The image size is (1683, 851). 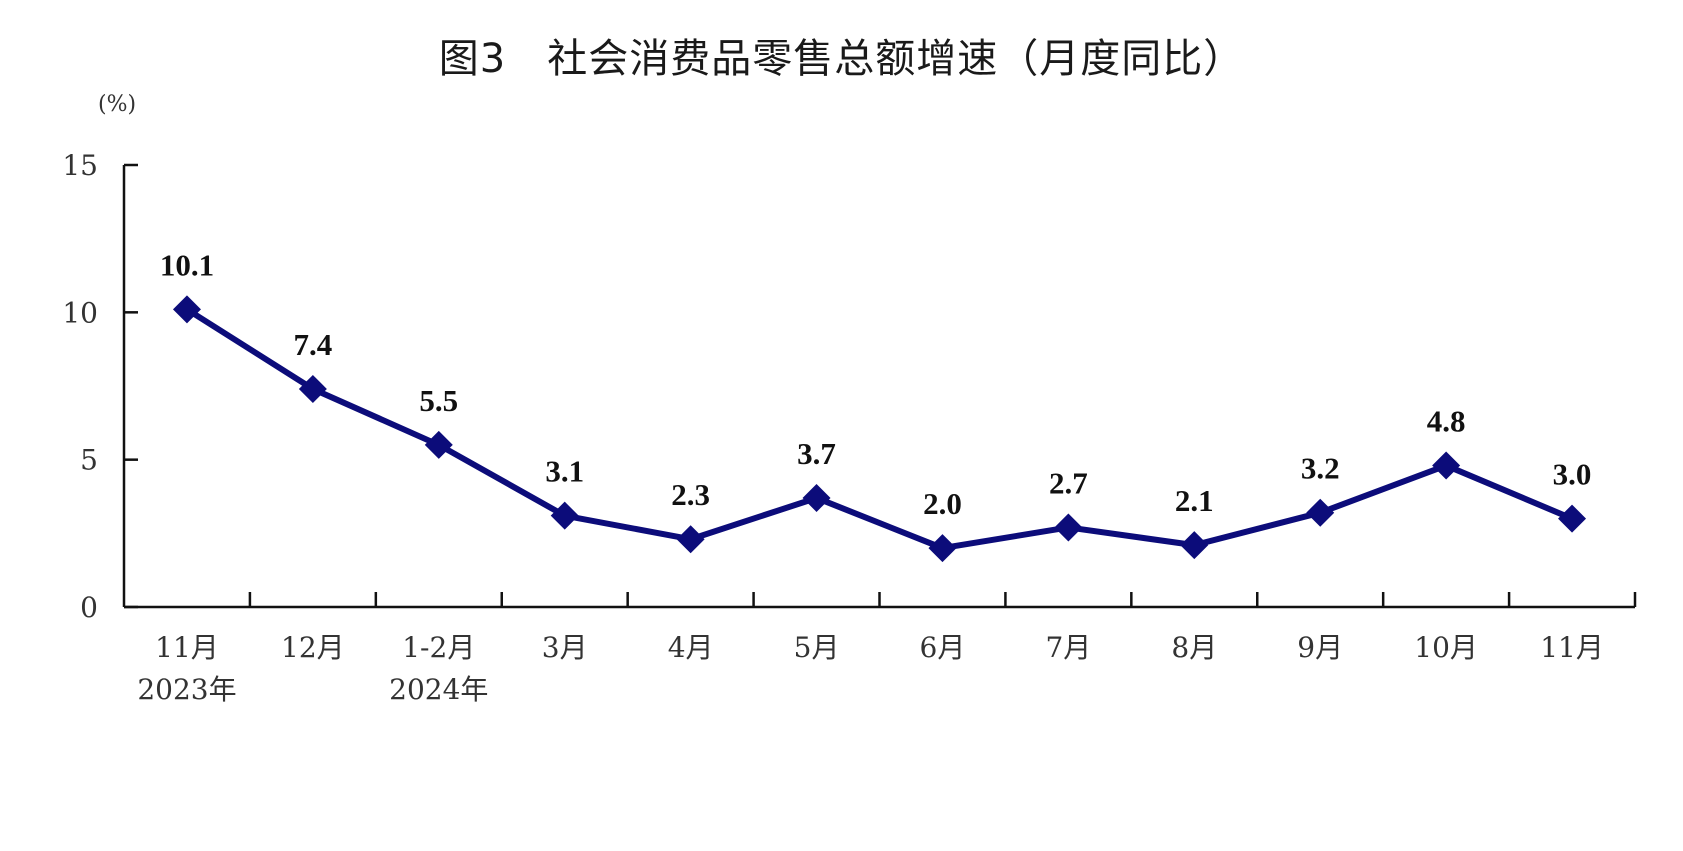 I want to click on data-label: 2.7, so click(x=1068, y=482).